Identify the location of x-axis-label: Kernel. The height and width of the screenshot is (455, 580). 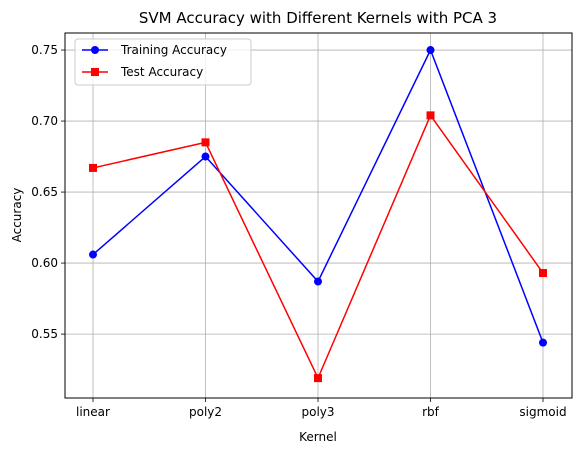
(318, 437).